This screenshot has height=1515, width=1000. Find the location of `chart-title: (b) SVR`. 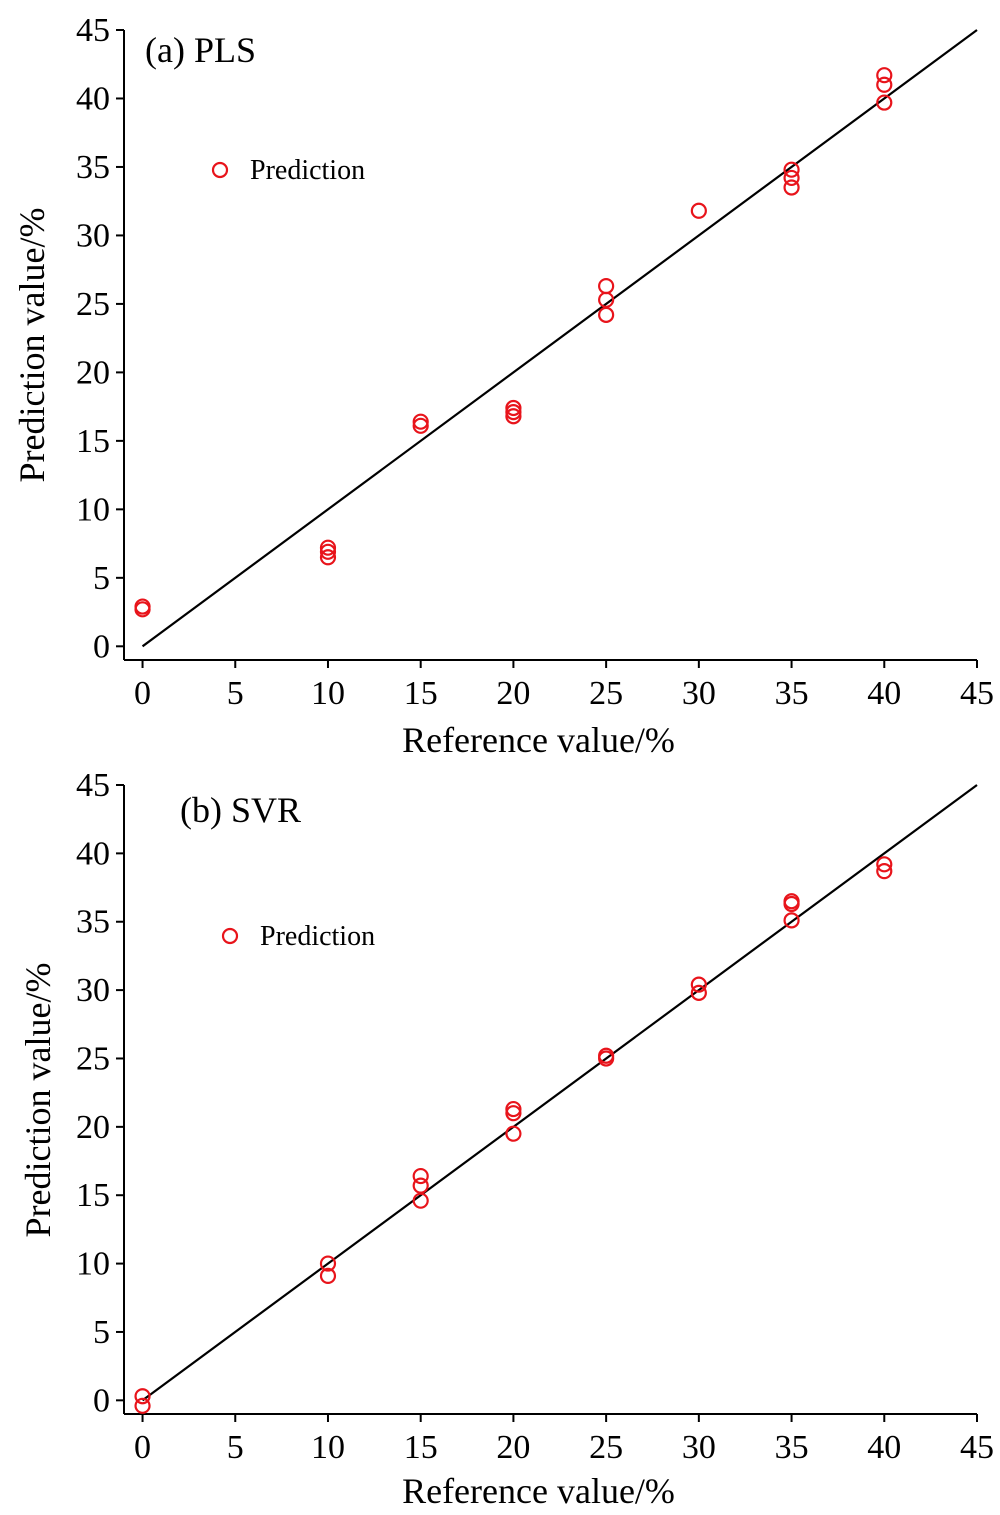

chart-title: (b) SVR is located at coordinates (240, 810).